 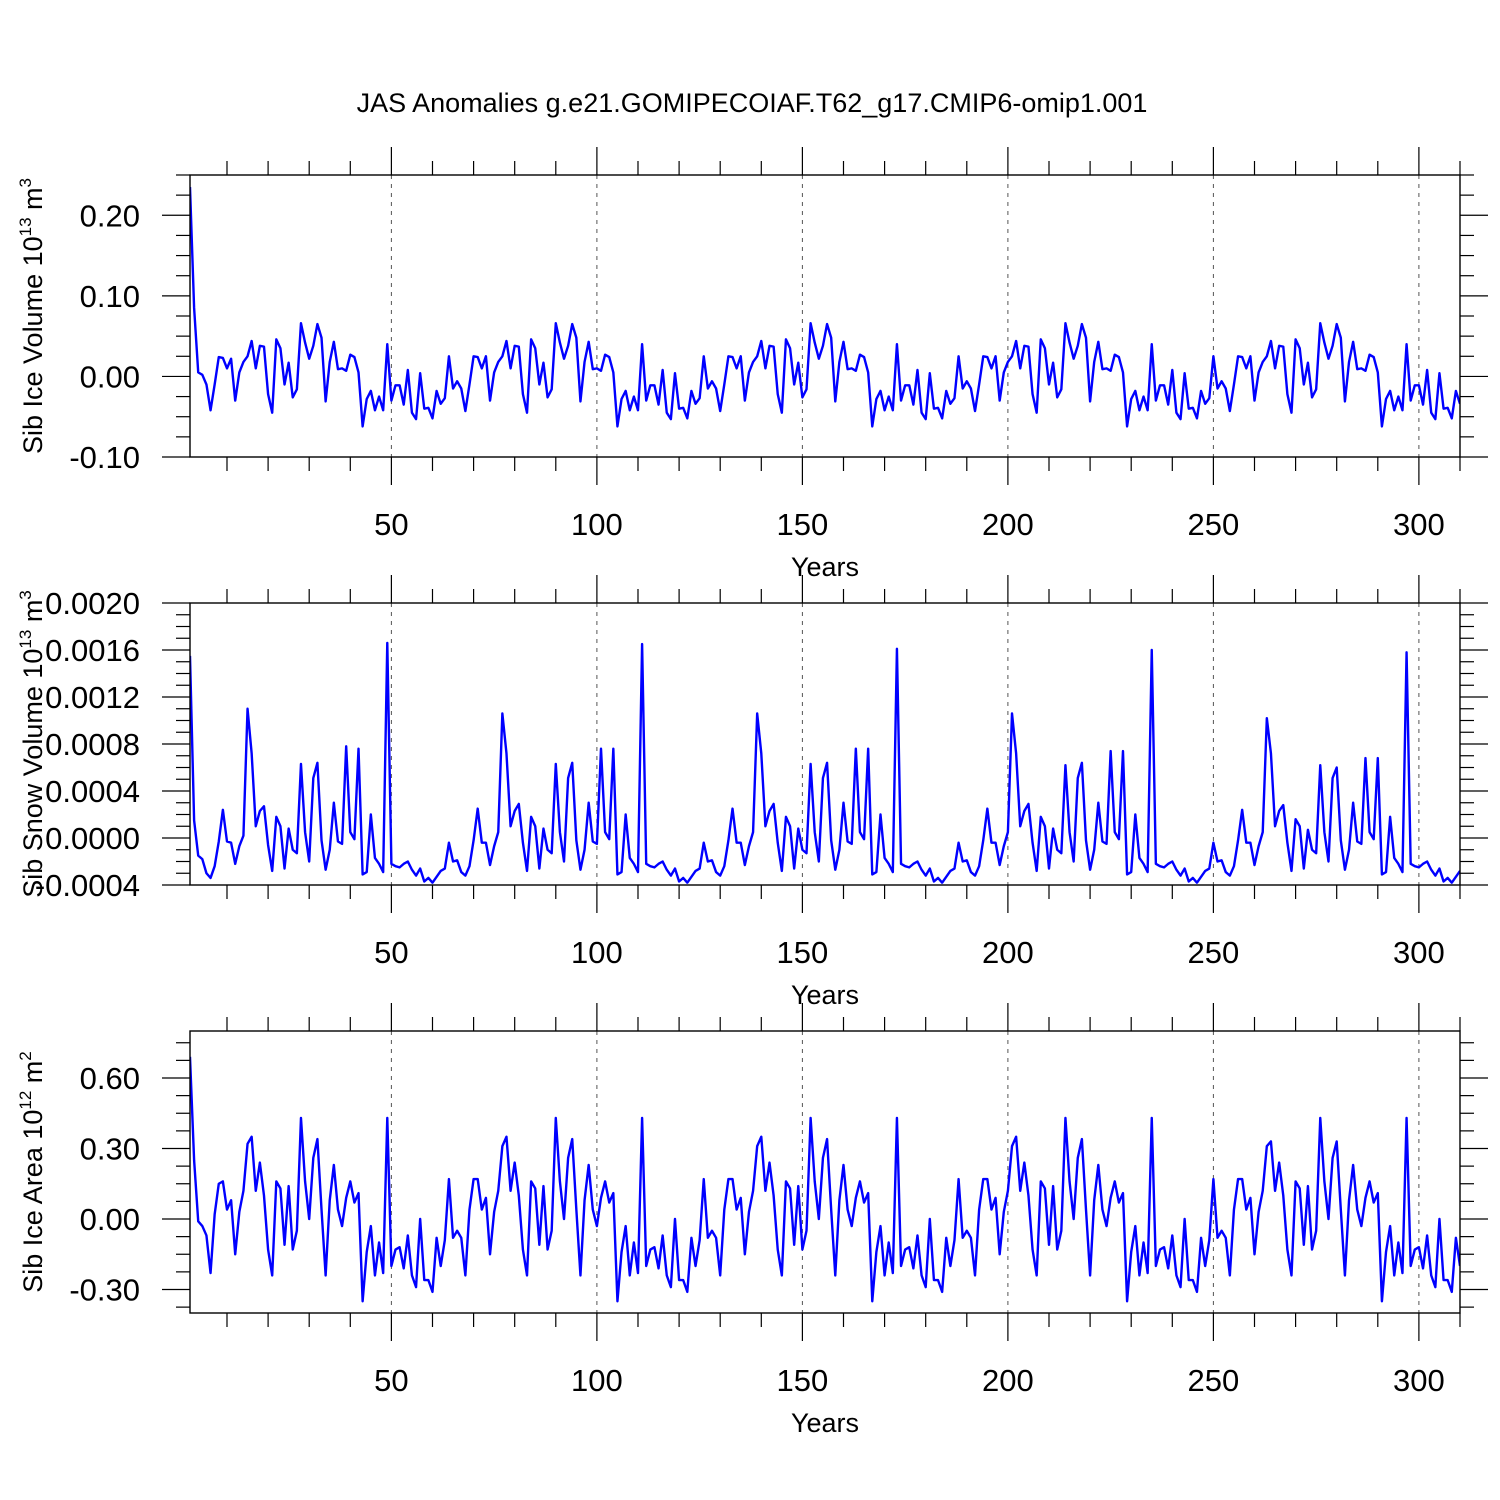 I want to click on ice-volume-y-axis-title-part: 13, so click(x=25, y=226).